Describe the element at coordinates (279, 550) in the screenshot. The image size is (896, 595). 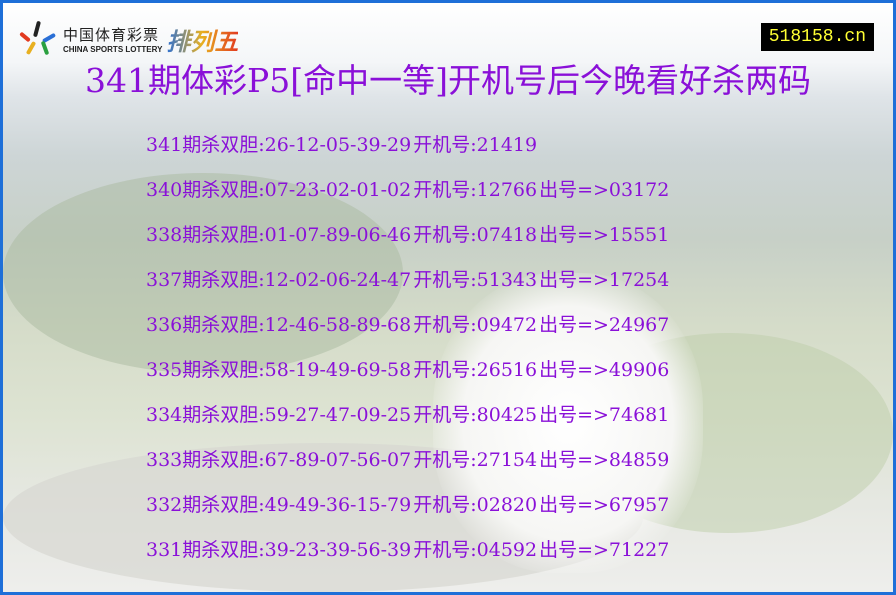
I see `row-kill: 331期杀双胆:39-23-39-56-39` at that location.